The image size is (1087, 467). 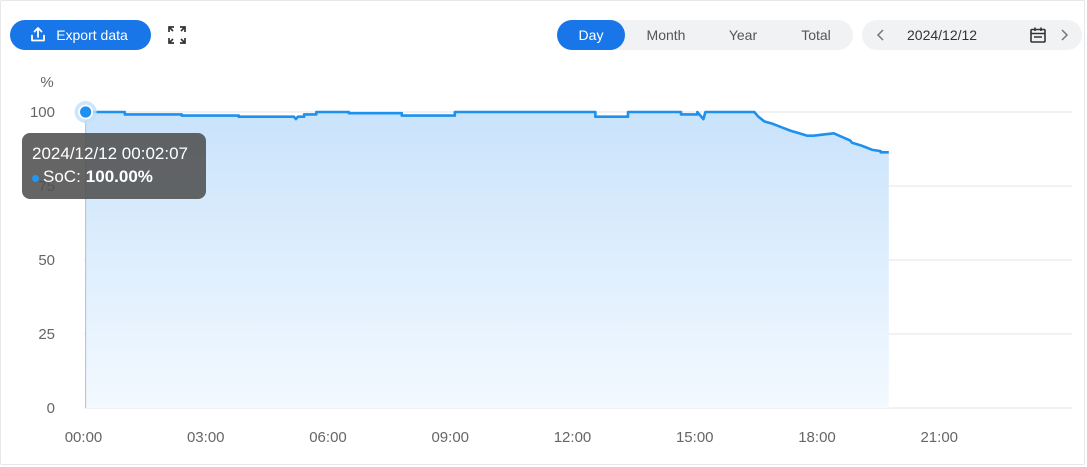 I want to click on tab-year: Year, so click(x=743, y=35).